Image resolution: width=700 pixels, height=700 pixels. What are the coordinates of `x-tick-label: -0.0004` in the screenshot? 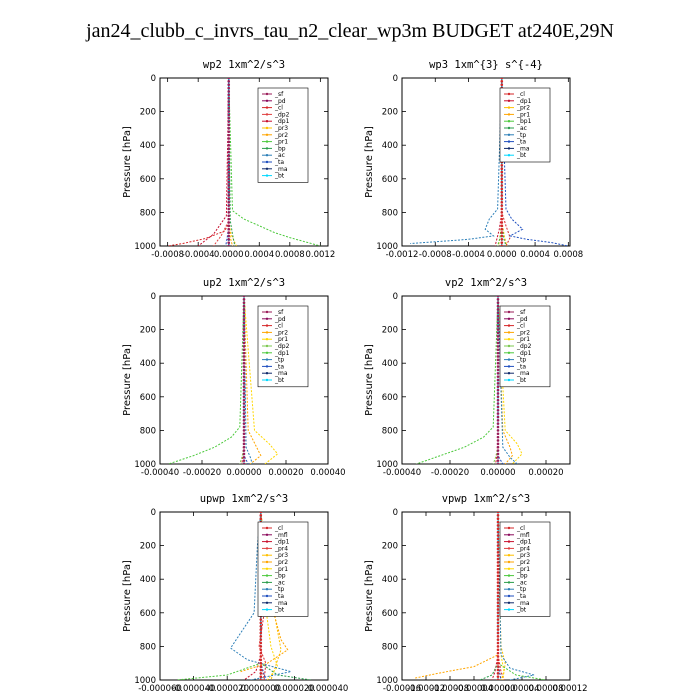 It's located at (198, 255).